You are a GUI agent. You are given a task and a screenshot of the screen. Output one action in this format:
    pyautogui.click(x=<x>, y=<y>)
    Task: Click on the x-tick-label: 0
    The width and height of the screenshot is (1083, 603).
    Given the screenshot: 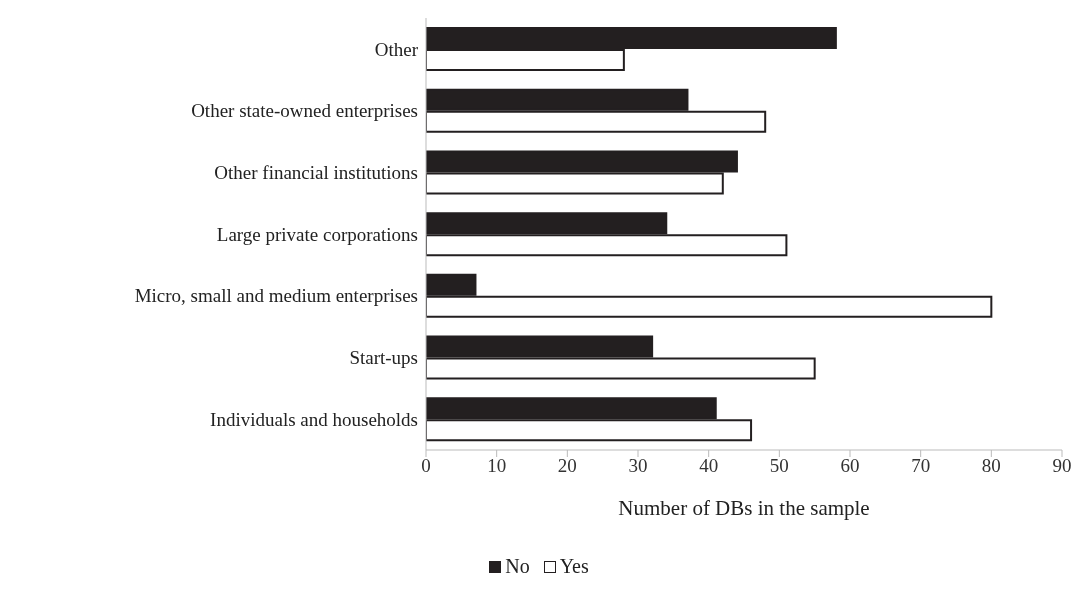 What is the action you would take?
    pyautogui.click(x=426, y=466)
    